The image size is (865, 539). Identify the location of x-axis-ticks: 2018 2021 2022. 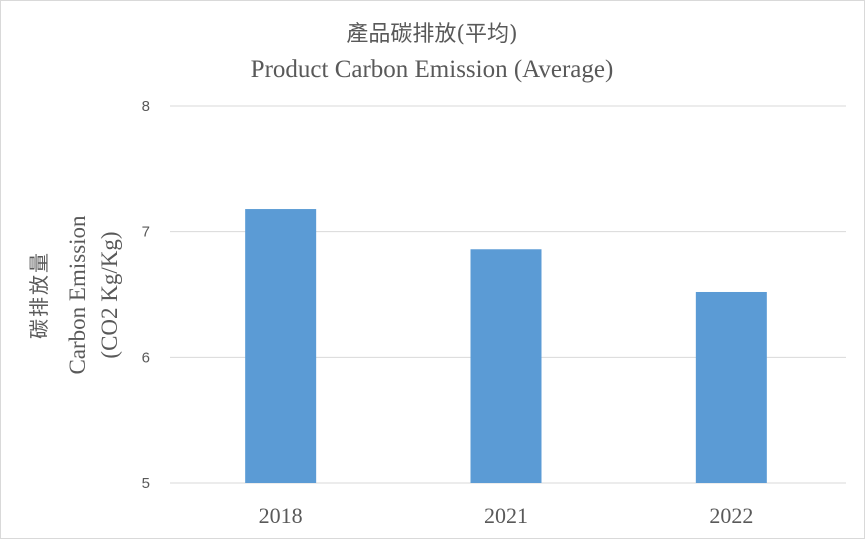
(506, 515).